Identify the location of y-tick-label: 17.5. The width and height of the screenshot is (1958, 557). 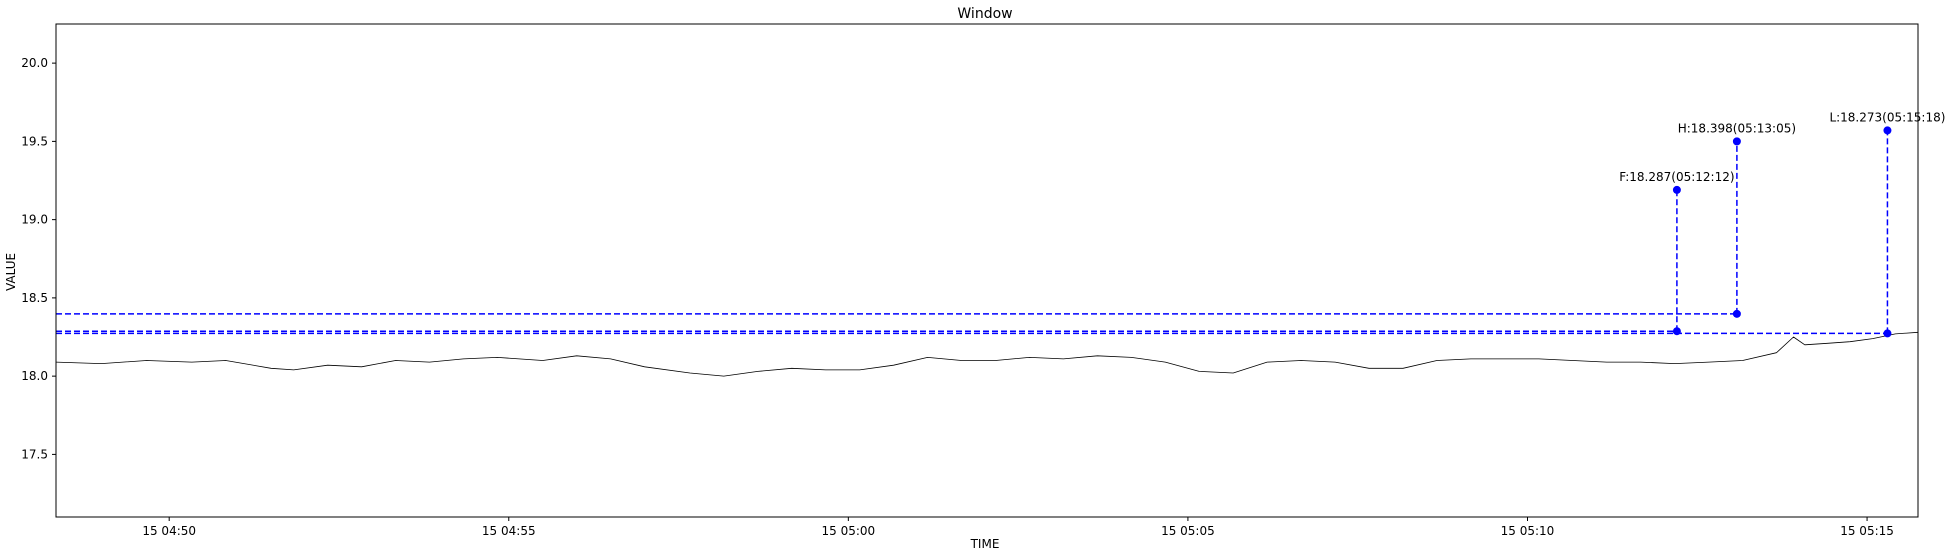
(34, 454).